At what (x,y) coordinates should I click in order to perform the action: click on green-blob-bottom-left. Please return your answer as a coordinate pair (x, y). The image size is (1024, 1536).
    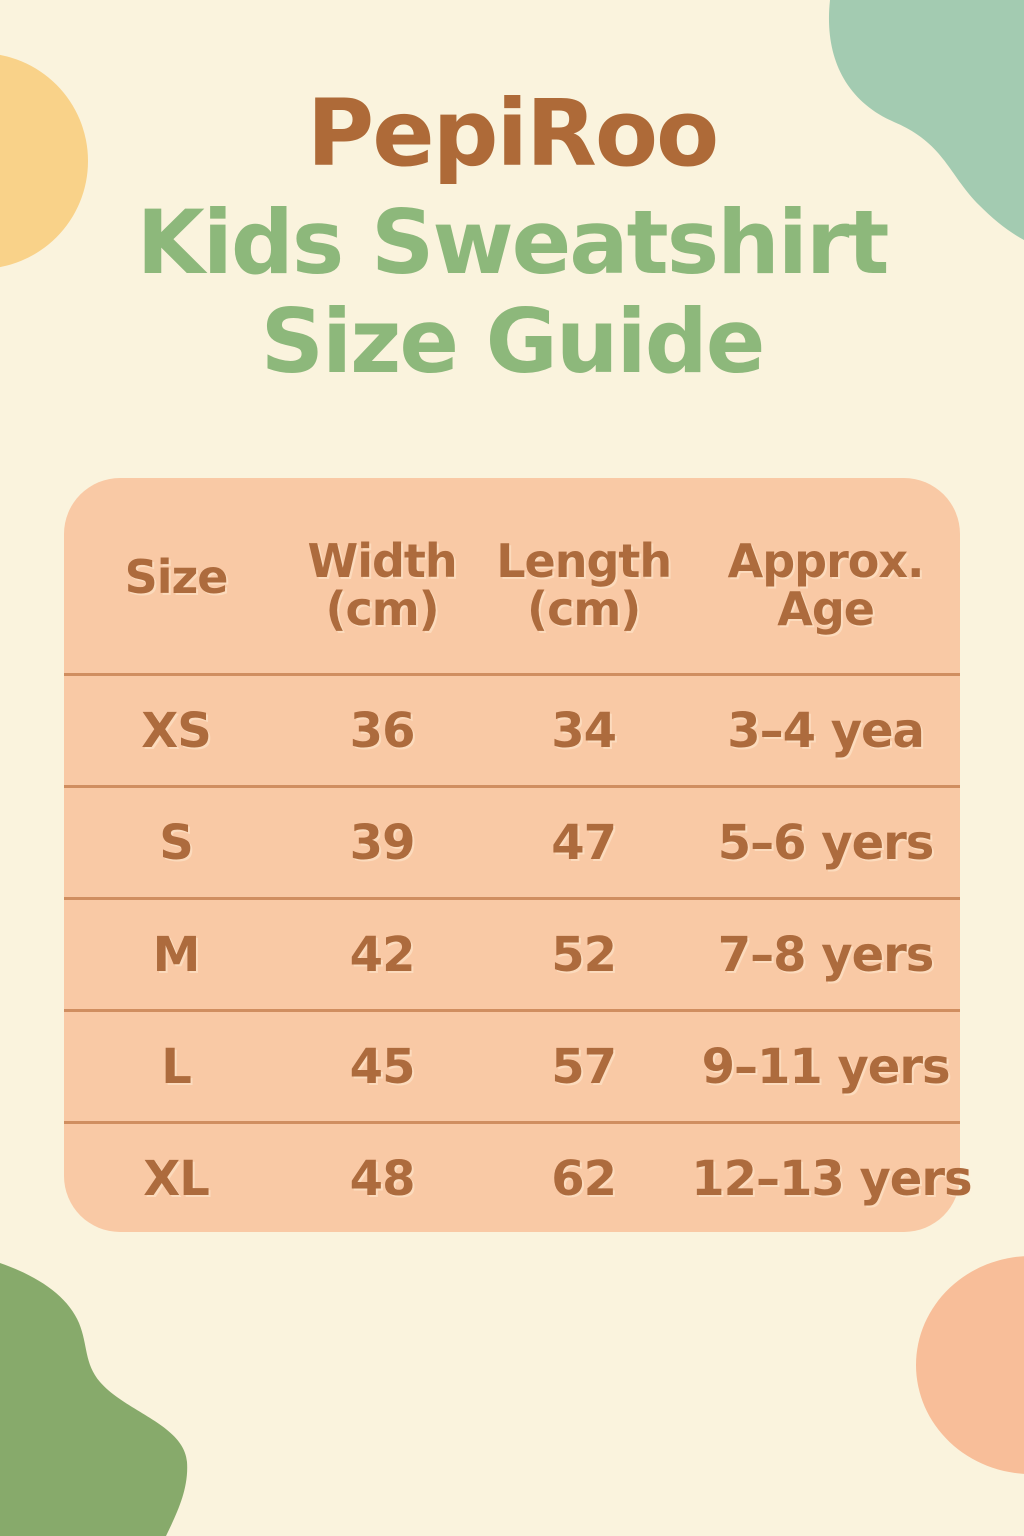
    Looking at the image, I should click on (94, 1399).